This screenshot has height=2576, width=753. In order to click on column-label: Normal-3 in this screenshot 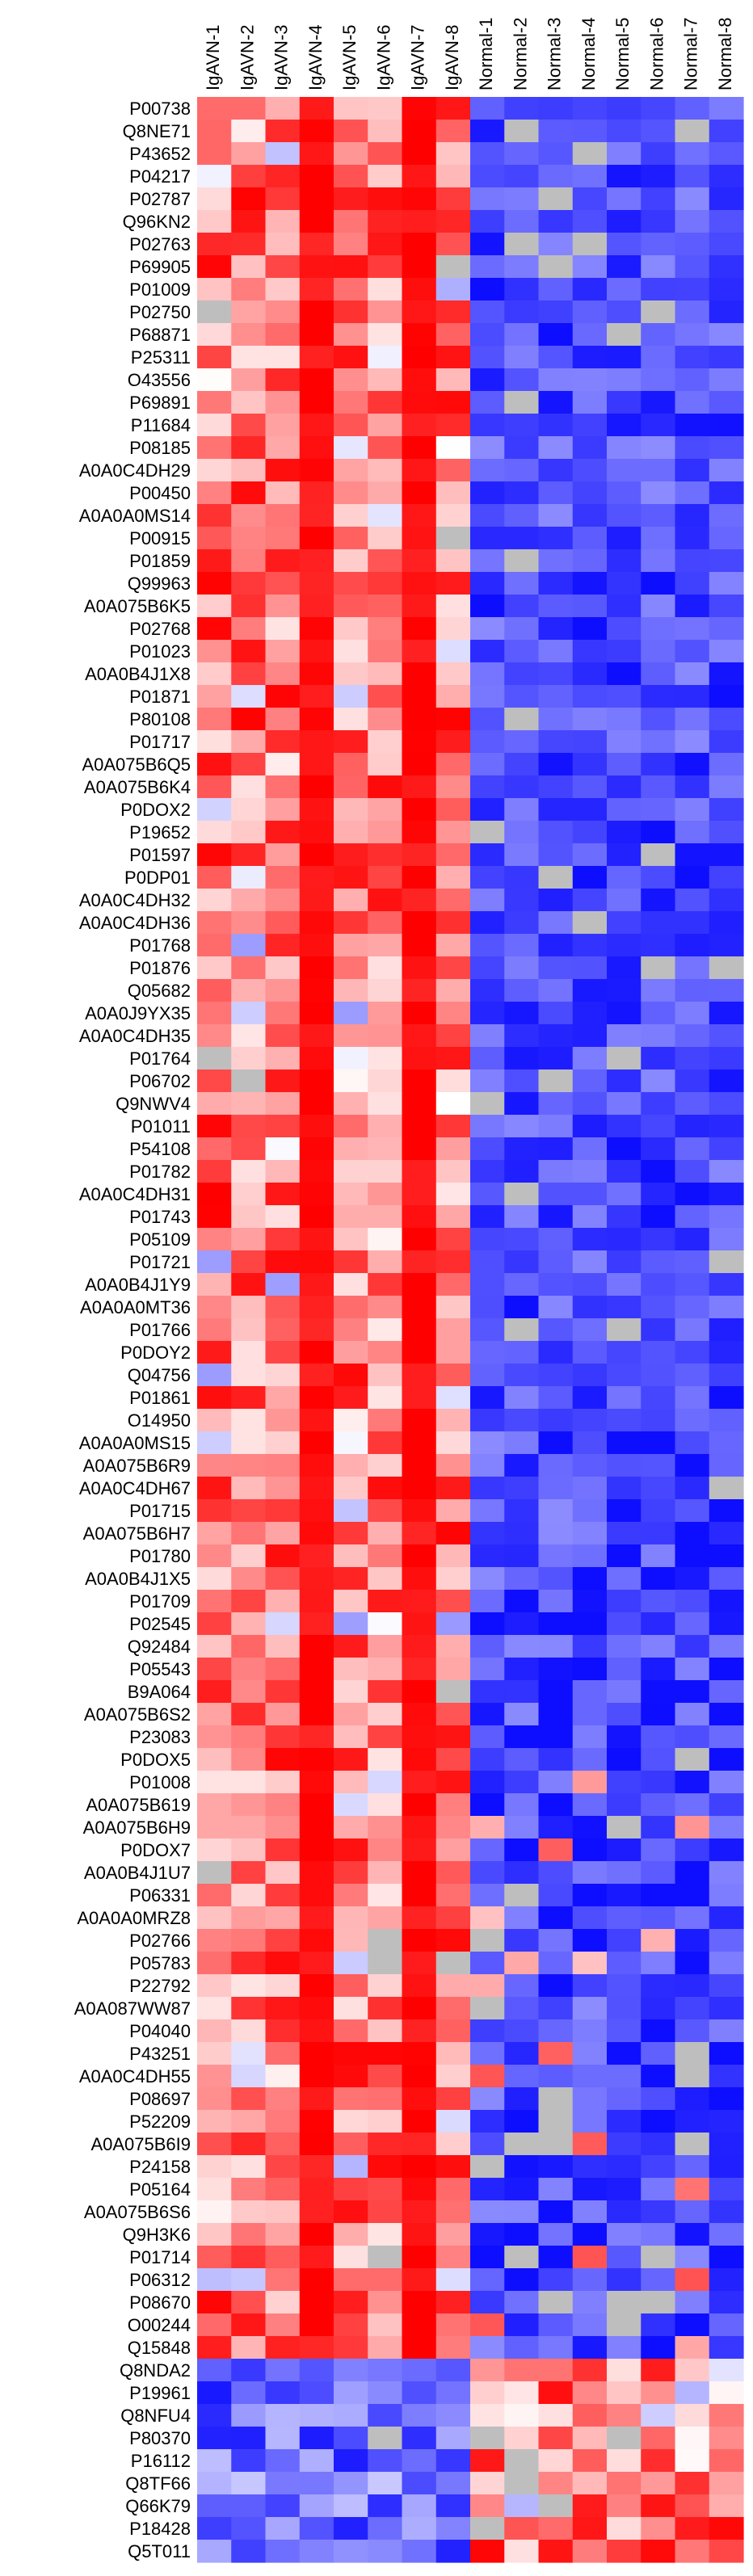, I will do `click(555, 54)`.